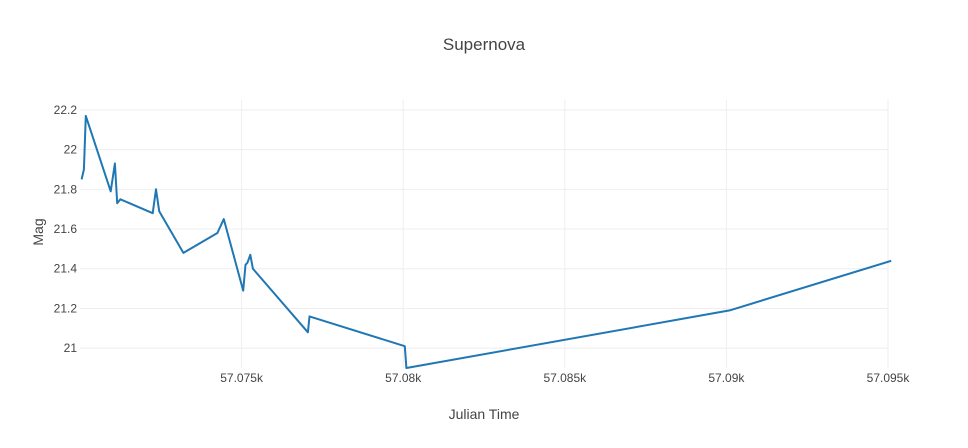  I want to click on y-tick-label: 21.8, so click(66, 189).